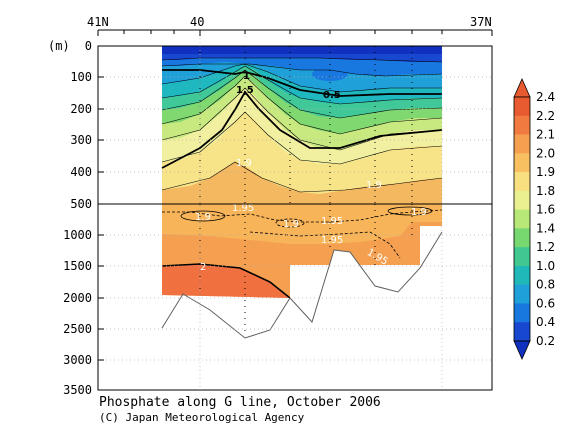 The image size is (570, 441). I want to click on colorbar-frame, so click(522, 219).